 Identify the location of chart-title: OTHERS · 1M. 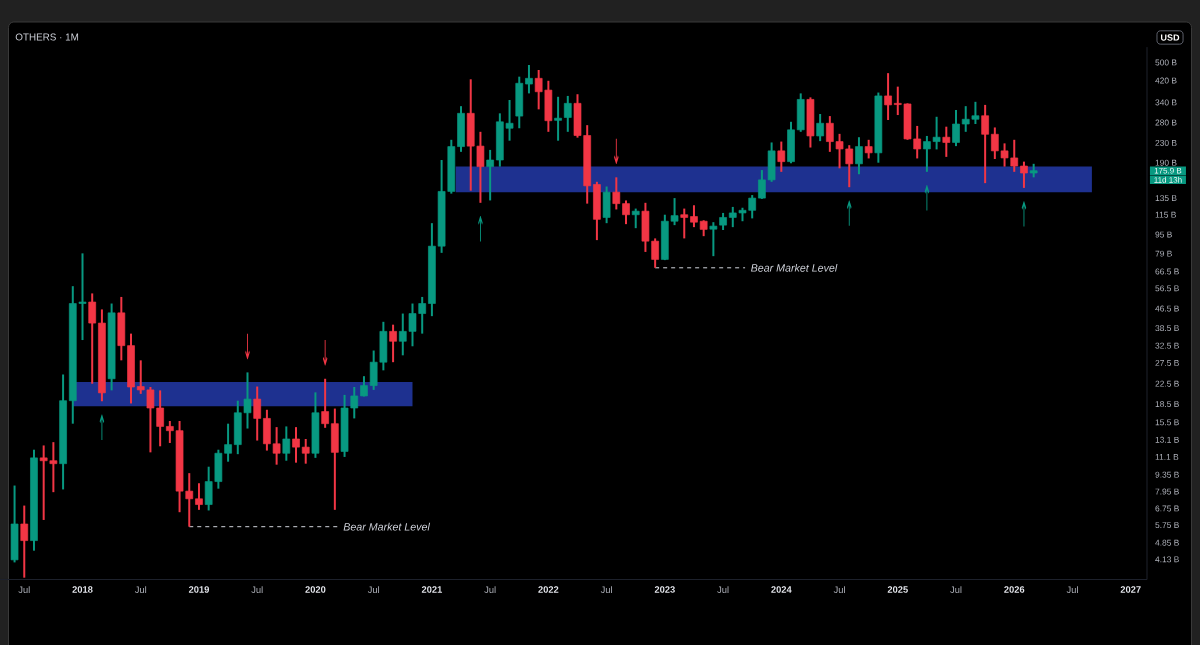
(47, 37).